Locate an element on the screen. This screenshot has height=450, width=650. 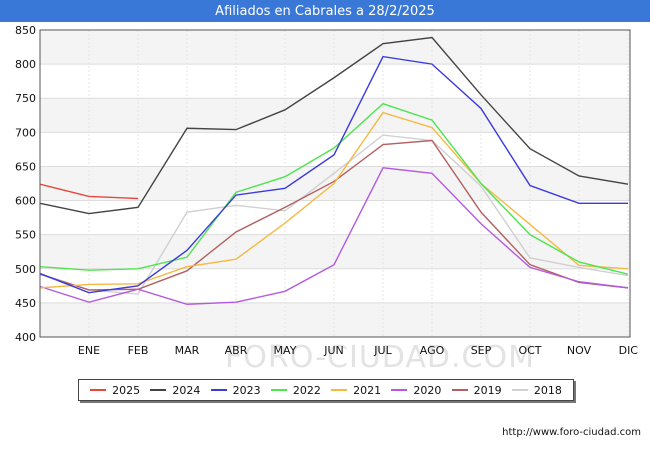
legend-label: 2021 is located at coordinates (367, 390).